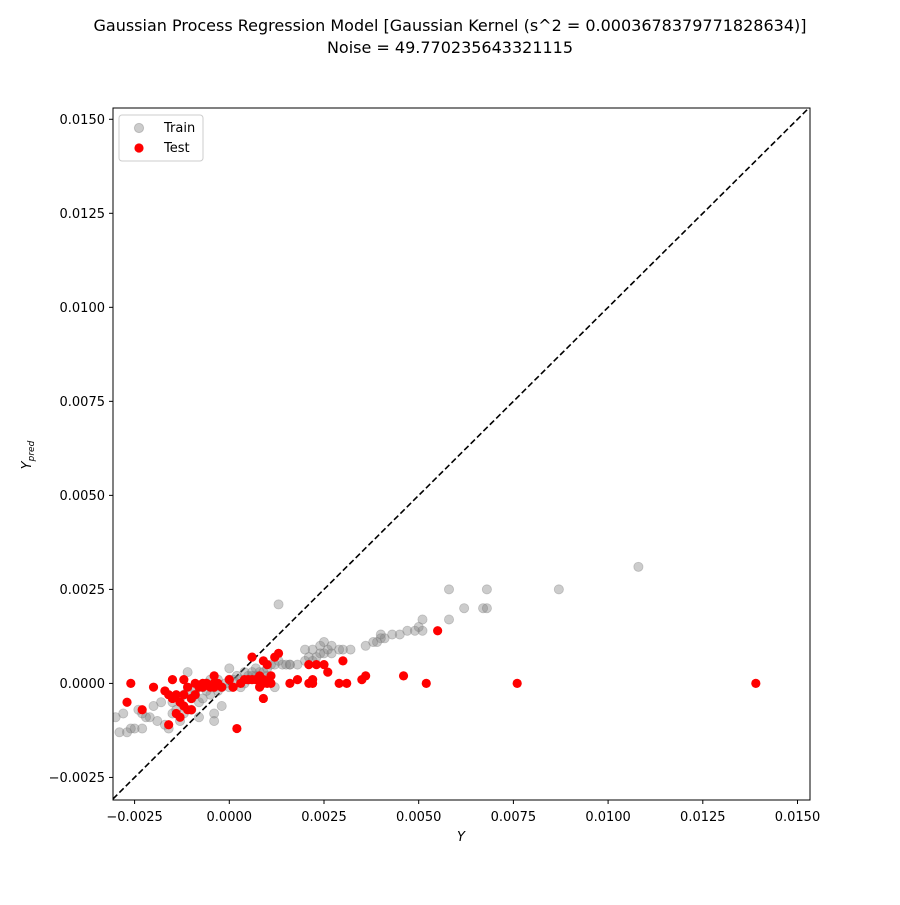 The height and width of the screenshot is (905, 900). What do you see at coordinates (179, 128) in the screenshot?
I see `legend-train-label: Train` at bounding box center [179, 128].